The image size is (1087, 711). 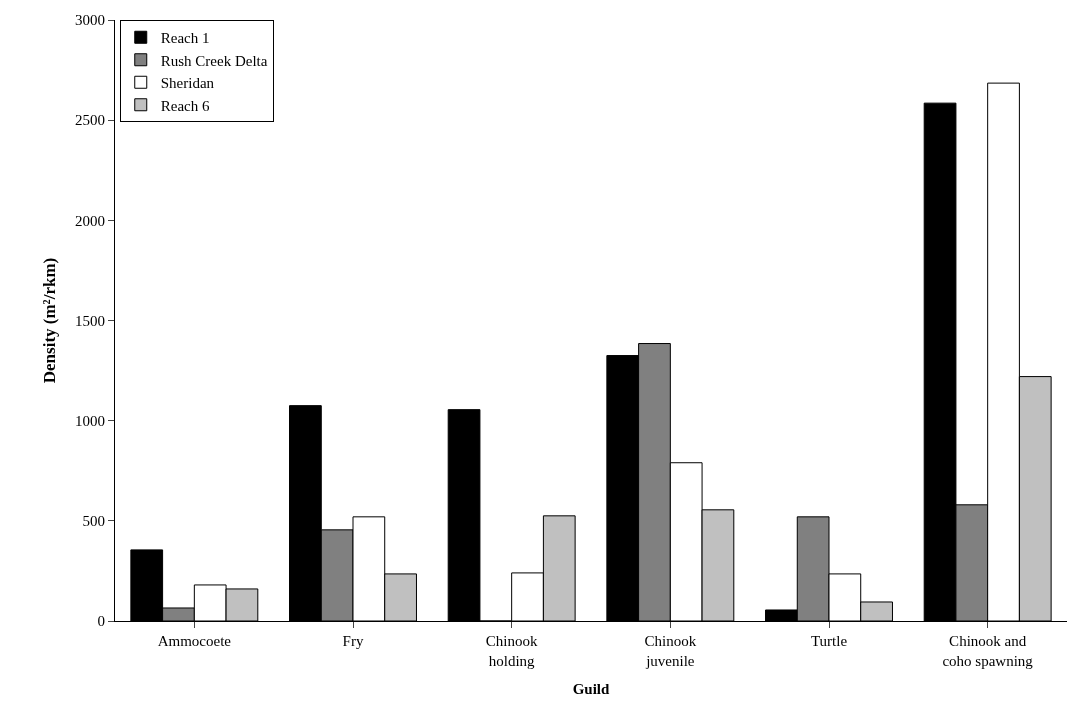 What do you see at coordinates (988, 651) in the screenshot?
I see `x-tick-label: Chinook and coho spawning` at bounding box center [988, 651].